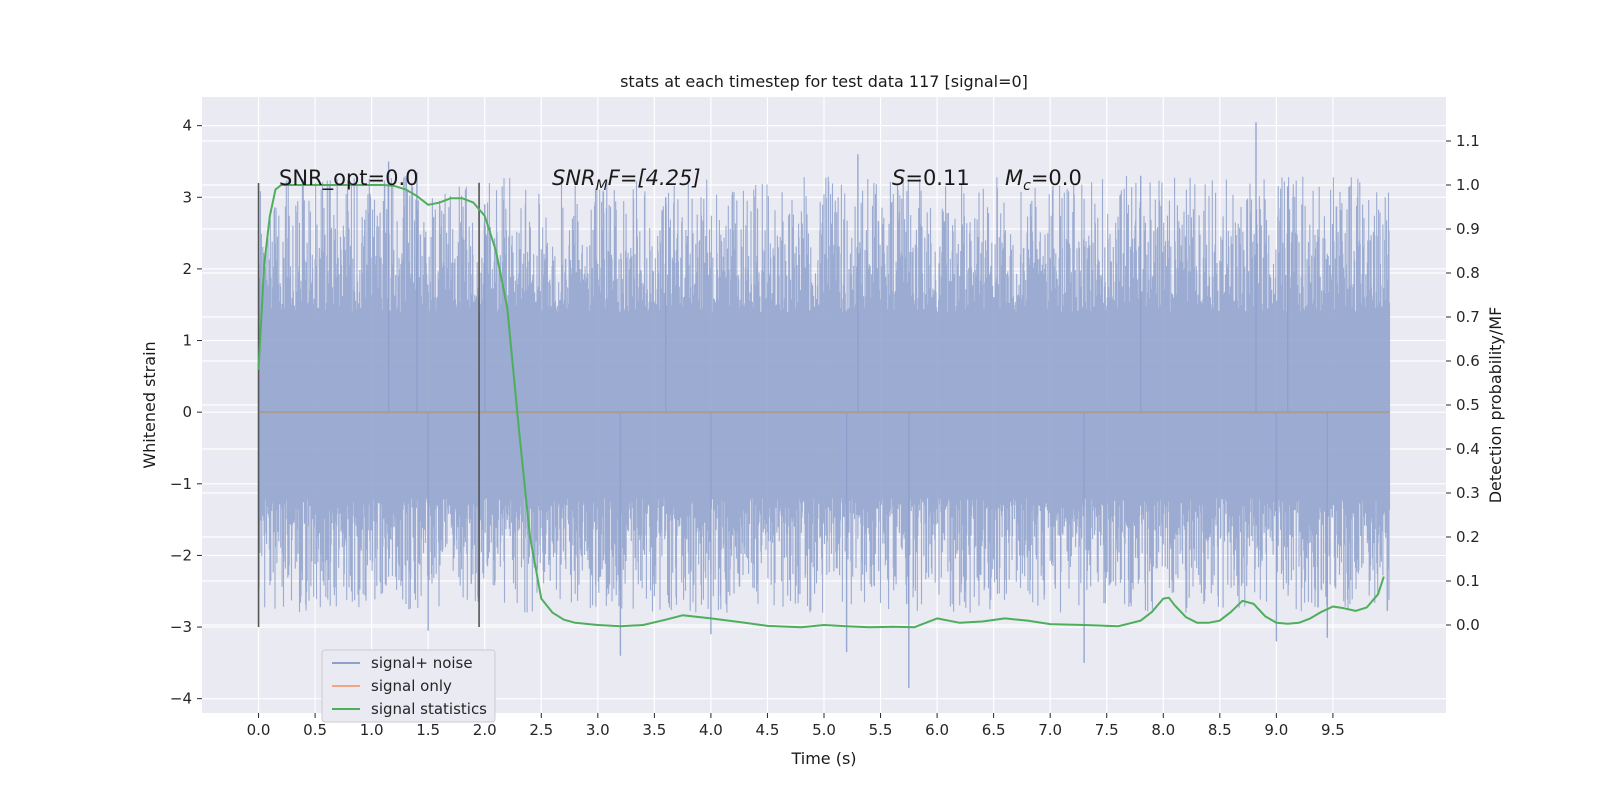  I want to click on y-tick-label: −1, so click(181, 484).